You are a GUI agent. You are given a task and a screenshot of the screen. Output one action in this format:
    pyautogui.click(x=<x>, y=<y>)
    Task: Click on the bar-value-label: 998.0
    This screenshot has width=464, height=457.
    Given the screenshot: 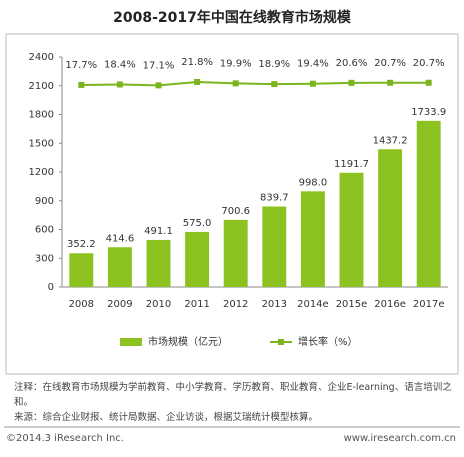 What is the action you would take?
    pyautogui.click(x=313, y=182)
    